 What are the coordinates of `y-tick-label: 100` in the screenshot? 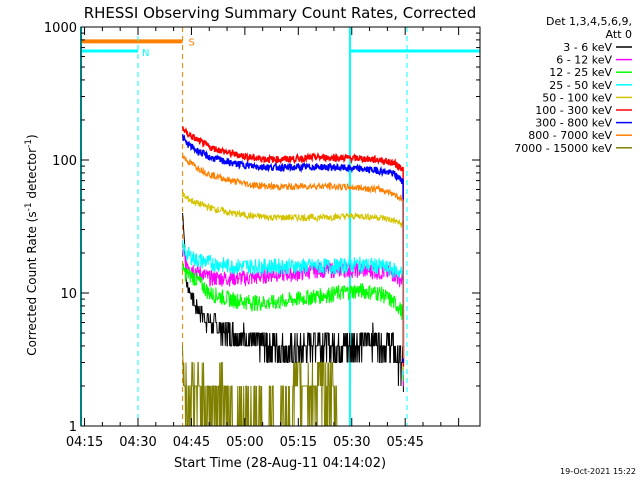 It's located at (64, 161).